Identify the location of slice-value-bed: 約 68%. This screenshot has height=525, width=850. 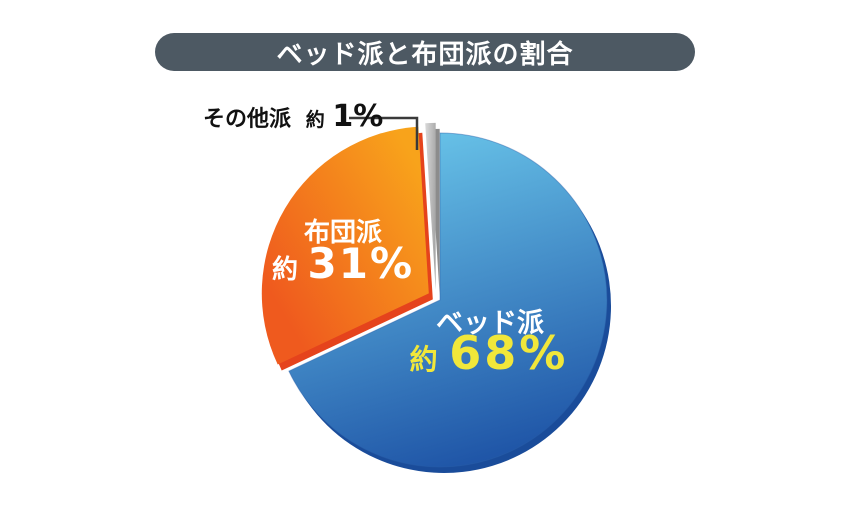
(489, 353).